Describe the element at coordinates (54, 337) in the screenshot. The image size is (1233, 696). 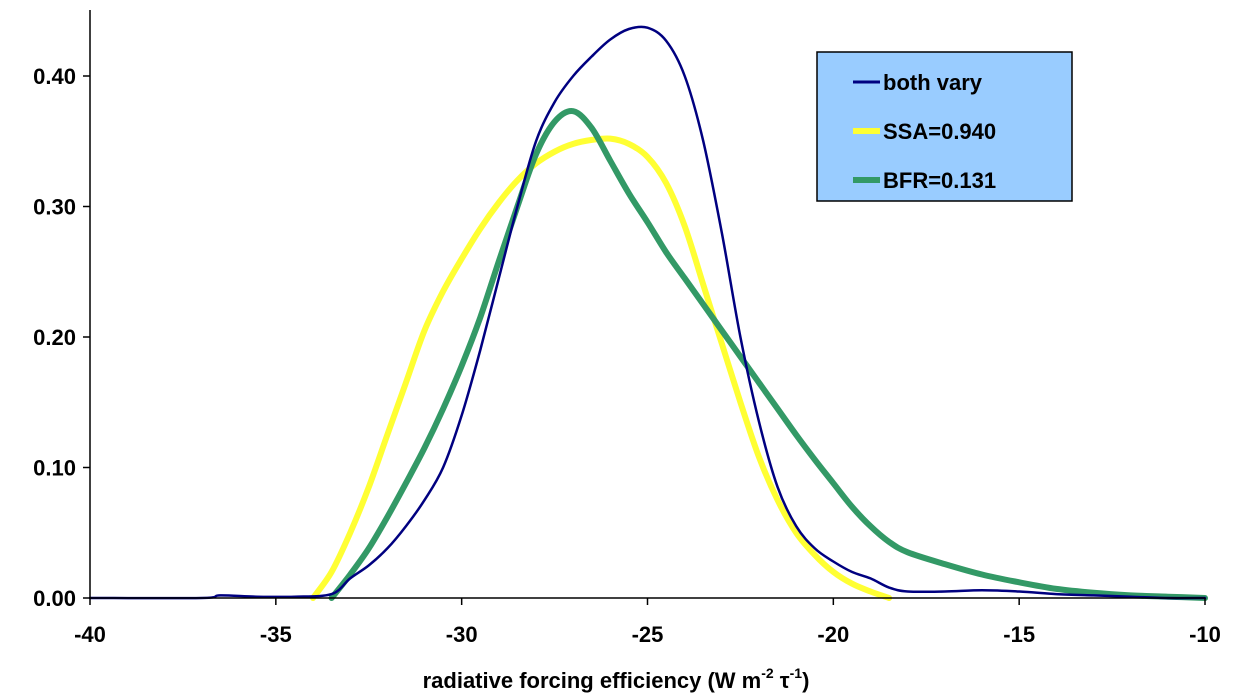
I see `y-tick-label: 0.20` at that location.